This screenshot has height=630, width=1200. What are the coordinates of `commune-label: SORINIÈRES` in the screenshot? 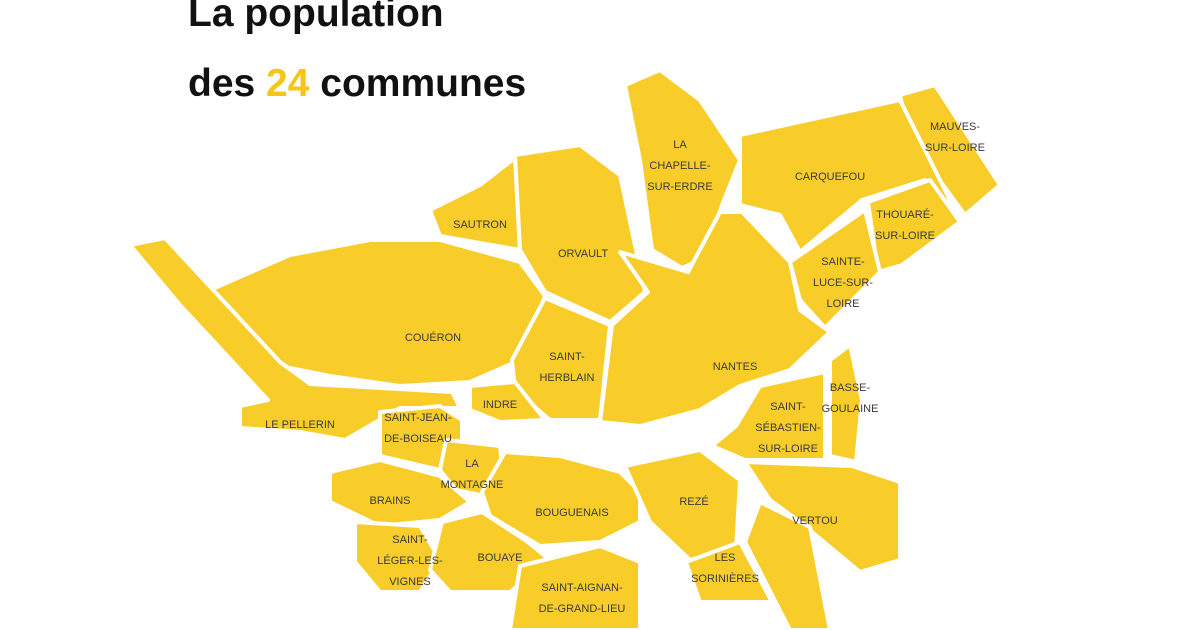 It's located at (725, 578).